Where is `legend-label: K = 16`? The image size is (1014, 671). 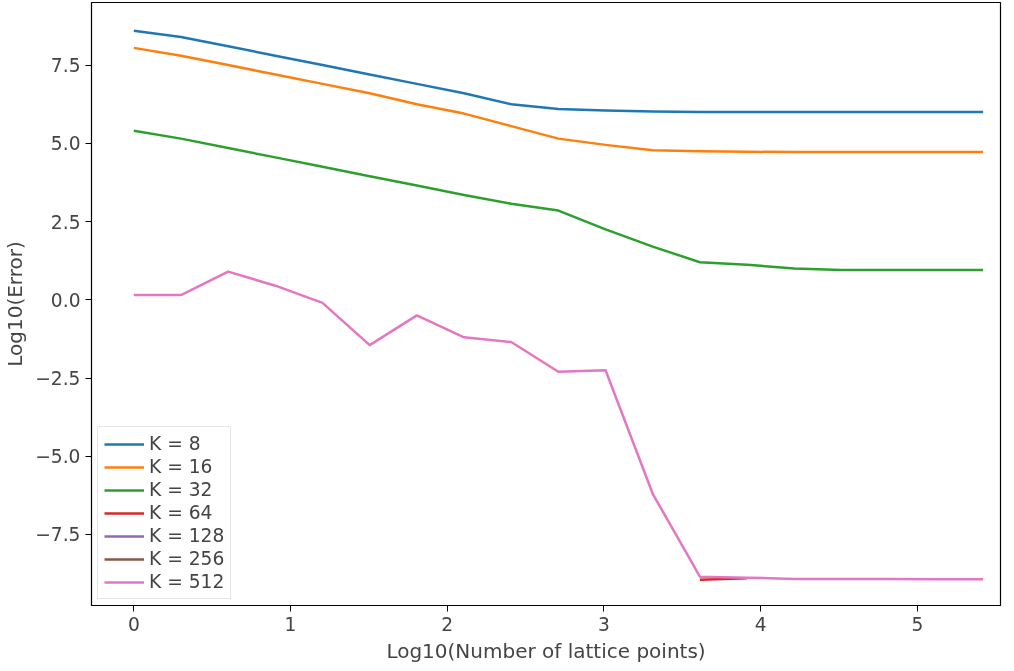
legend-label: K = 16 is located at coordinates (181, 466).